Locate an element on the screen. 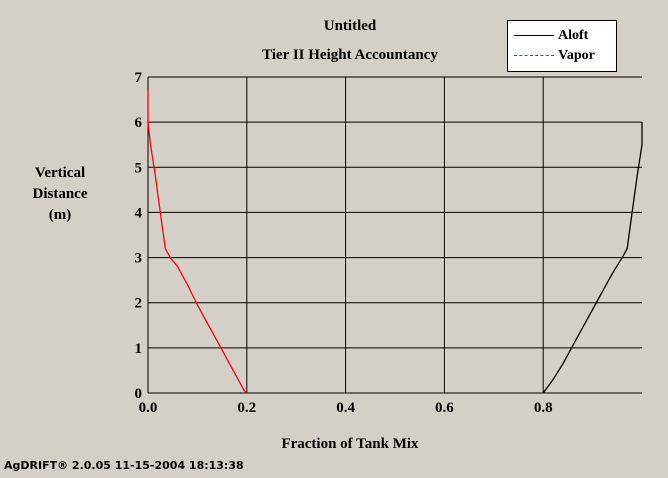 This screenshot has height=478, width=668. legend-item-aloft: Aloft is located at coordinates (564, 36).